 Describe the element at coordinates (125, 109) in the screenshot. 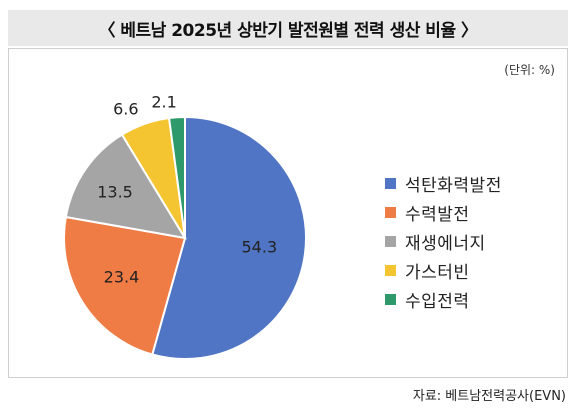

I see `data-label: 6.6` at that location.